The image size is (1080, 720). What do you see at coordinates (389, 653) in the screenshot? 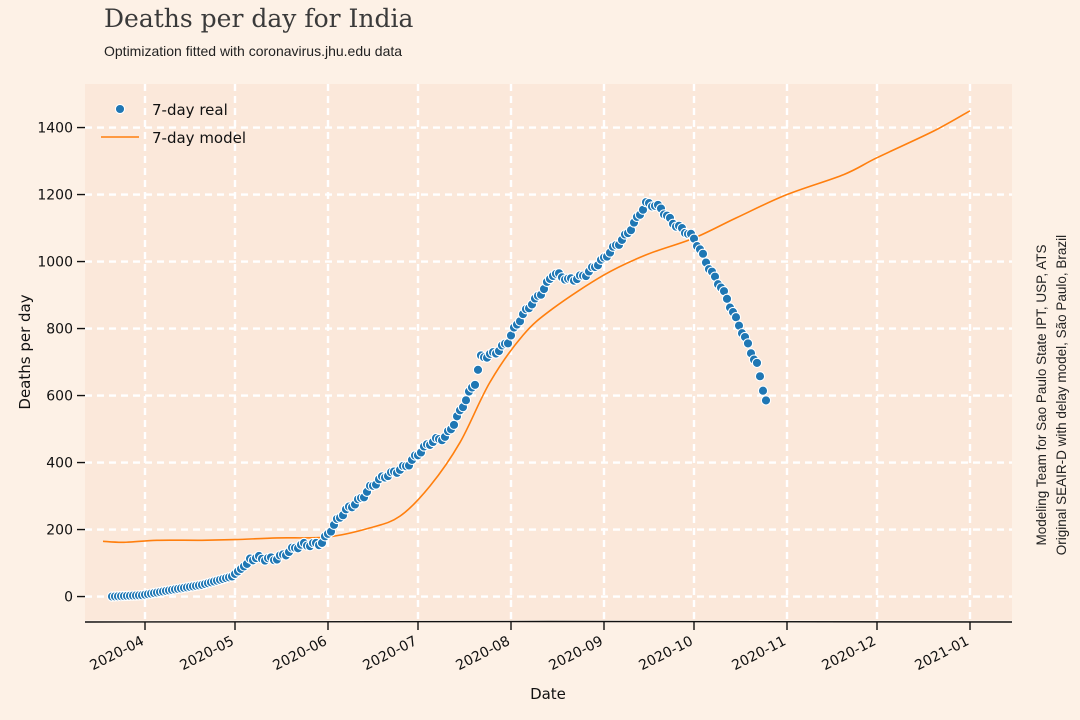
I see `x-tick-label: 2020-07` at bounding box center [389, 653].